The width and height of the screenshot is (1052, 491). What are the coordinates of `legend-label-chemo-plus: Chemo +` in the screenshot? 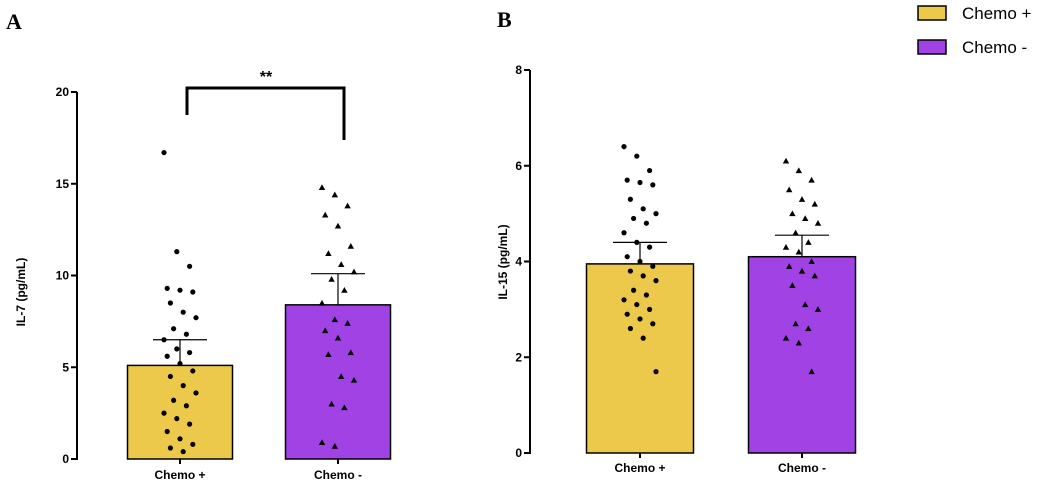 It's located at (997, 13).